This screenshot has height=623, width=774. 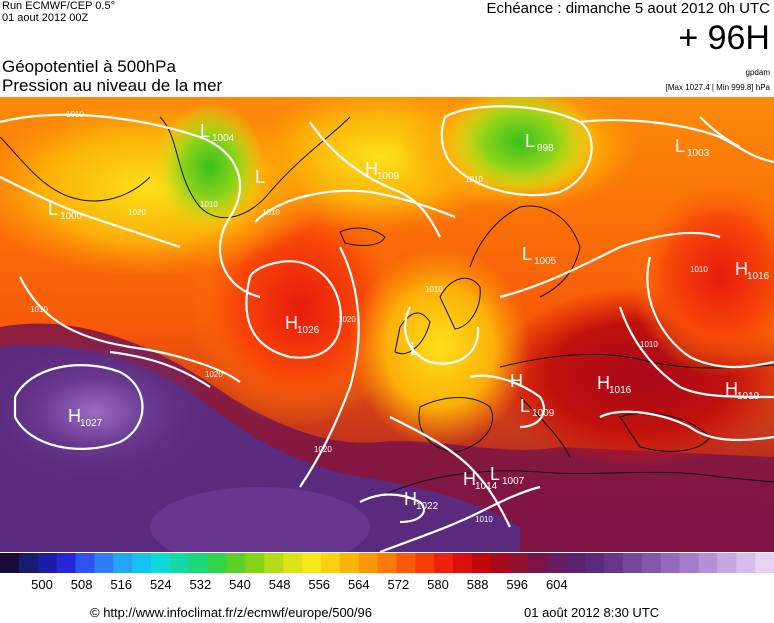 I want to click on pressure-center-high: H 1022, so click(x=421, y=500).